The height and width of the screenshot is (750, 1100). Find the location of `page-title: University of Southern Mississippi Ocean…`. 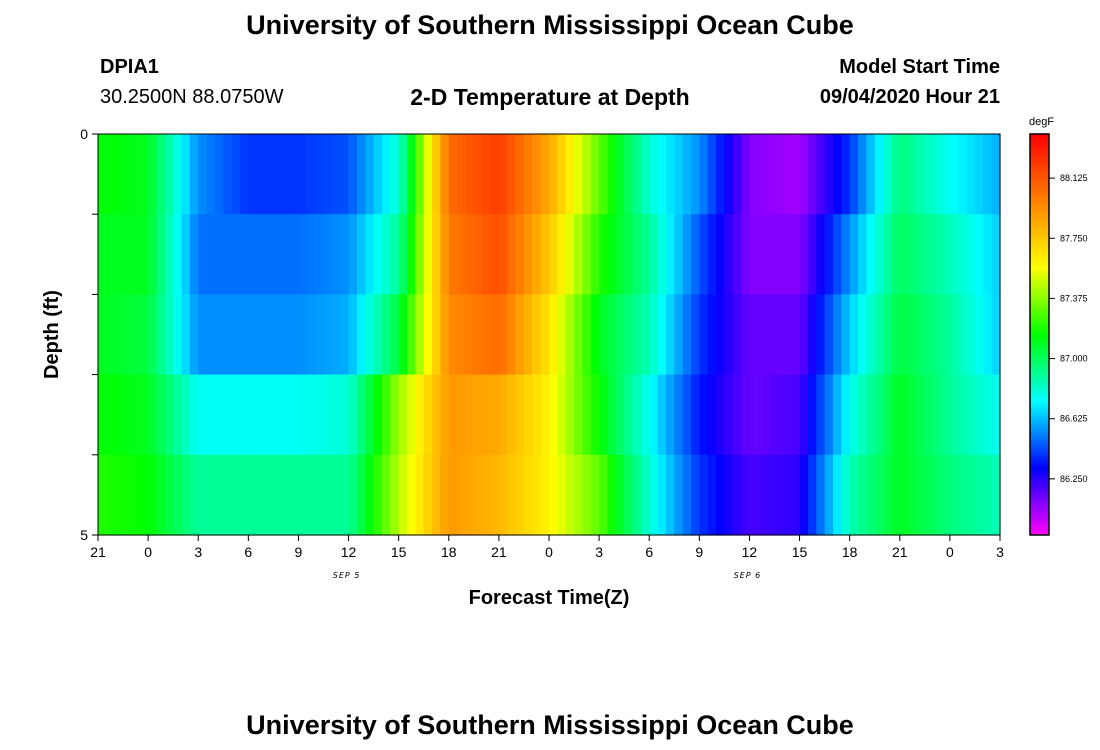

page-title: University of Southern Mississippi Ocean… is located at coordinates (550, 25).